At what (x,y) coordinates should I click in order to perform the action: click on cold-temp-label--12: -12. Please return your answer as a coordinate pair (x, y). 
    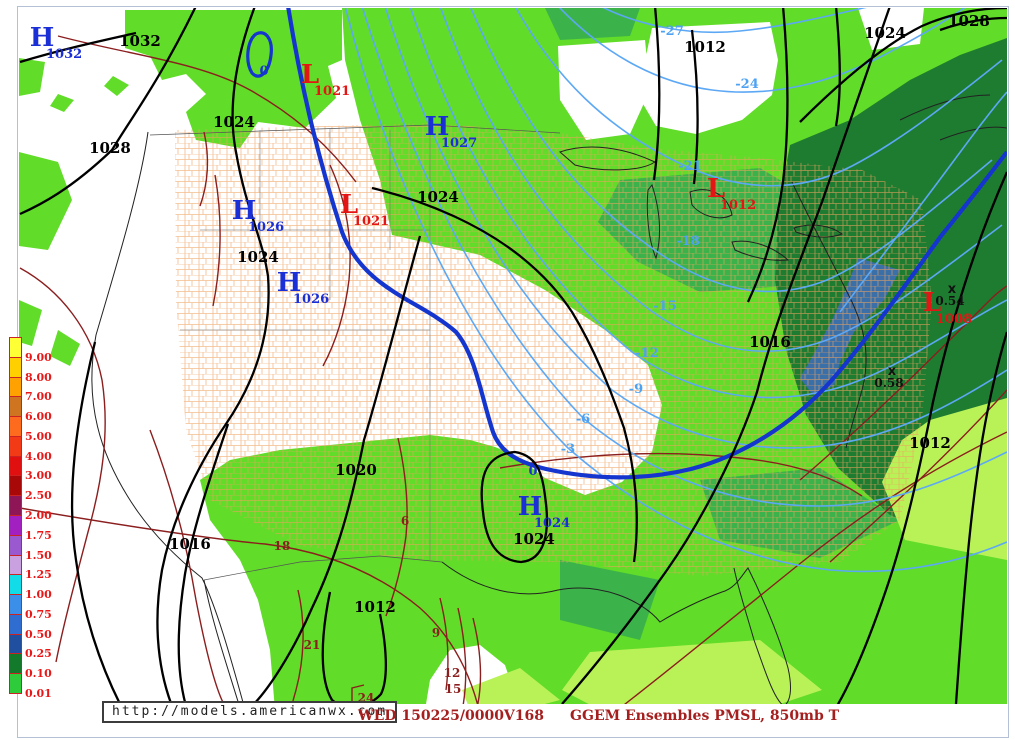
    Looking at the image, I should click on (647, 353).